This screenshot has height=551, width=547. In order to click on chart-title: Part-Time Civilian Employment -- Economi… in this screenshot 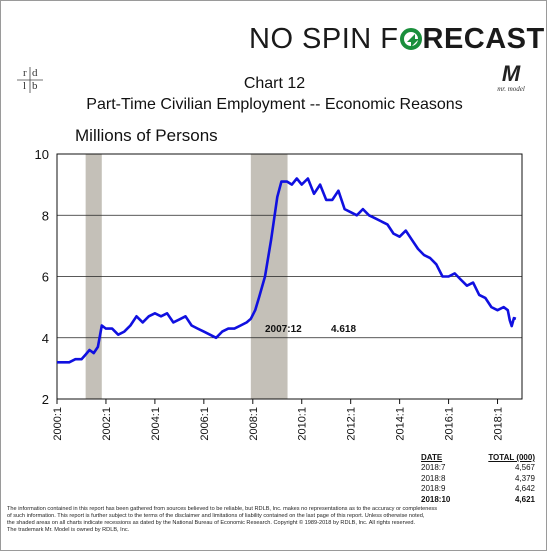, I will do `click(274, 104)`.